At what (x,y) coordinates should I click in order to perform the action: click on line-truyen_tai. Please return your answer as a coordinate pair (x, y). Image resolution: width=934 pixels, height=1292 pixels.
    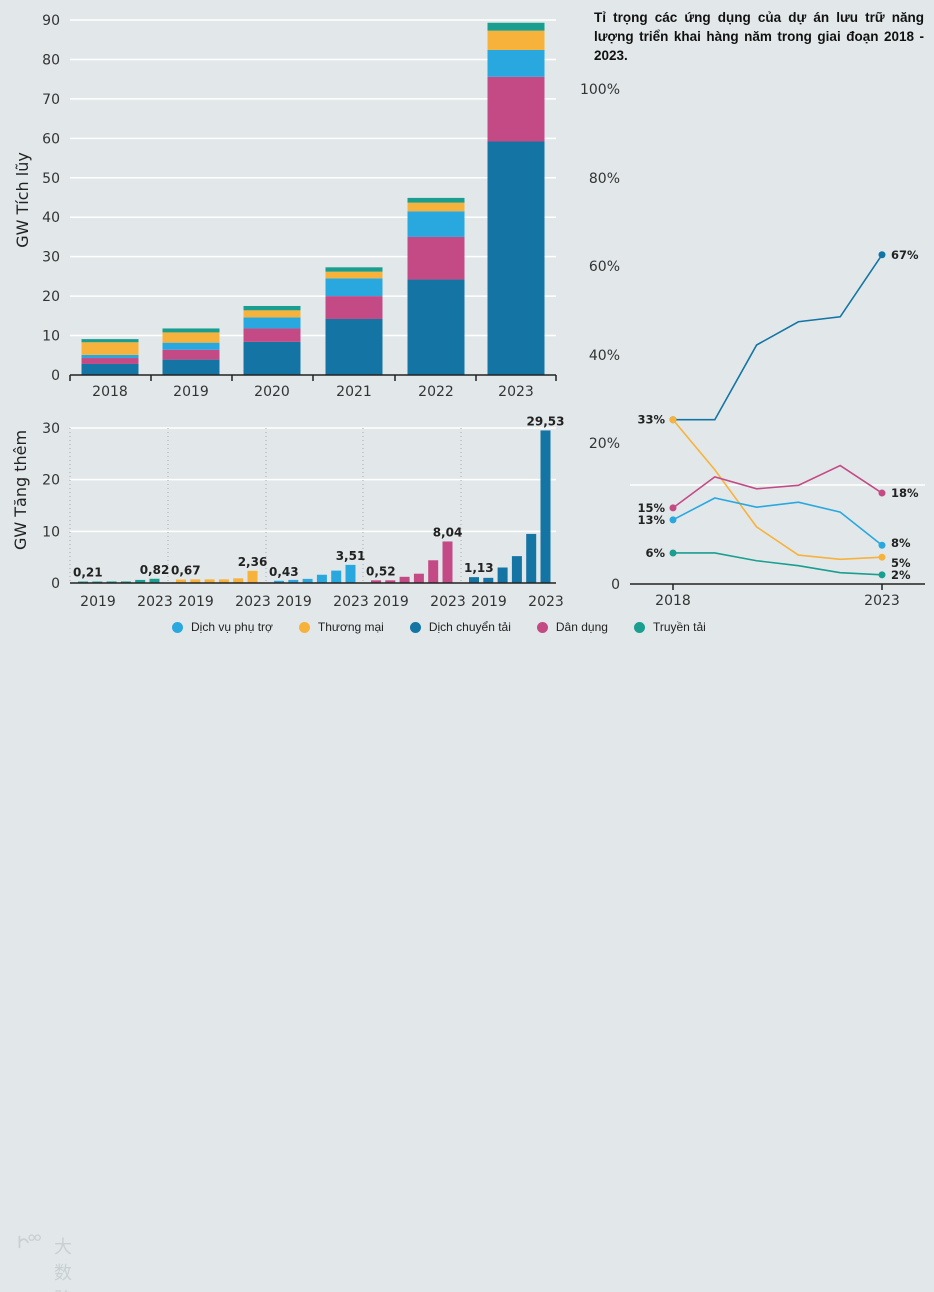
    Looking at the image, I should click on (778, 564).